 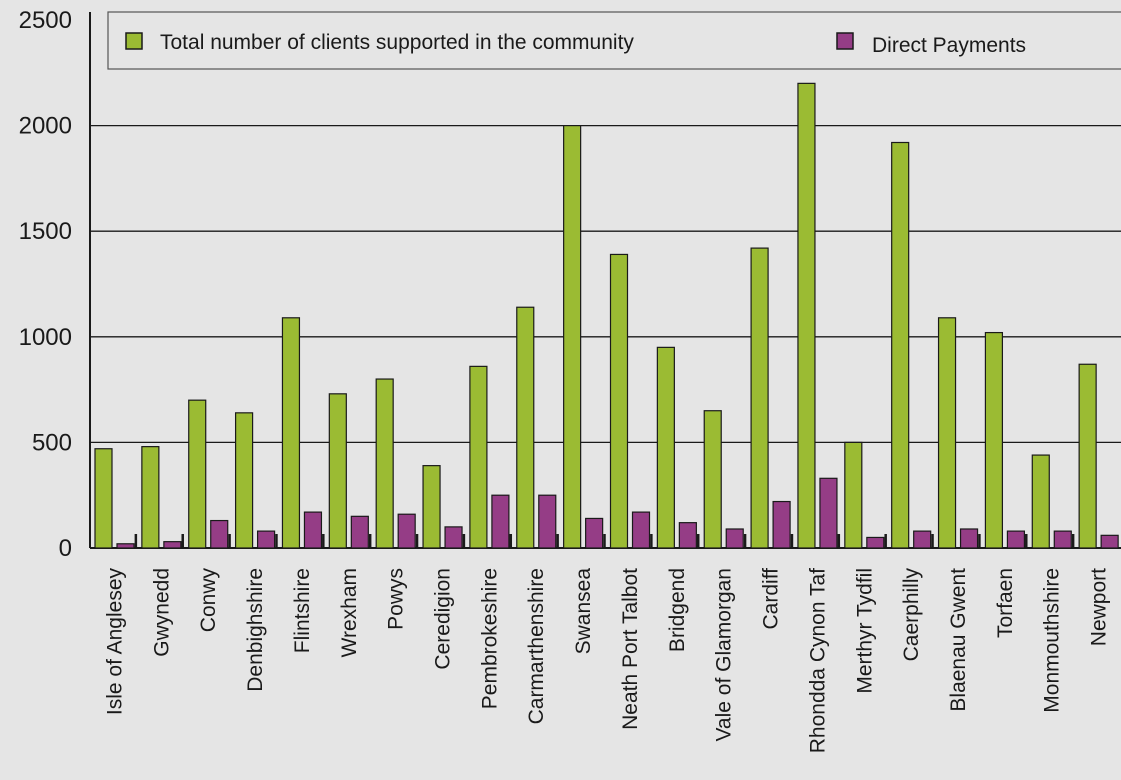 What do you see at coordinates (1005, 603) in the screenshot?
I see `category-label: Torfaen` at bounding box center [1005, 603].